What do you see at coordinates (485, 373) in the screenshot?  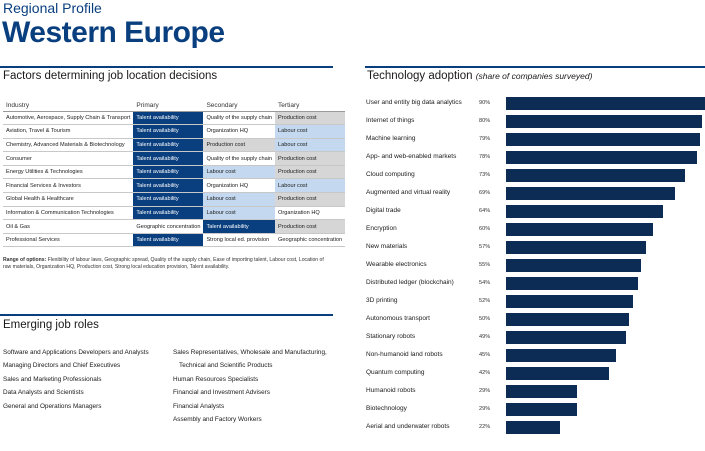 I see `data-label: 42%` at bounding box center [485, 373].